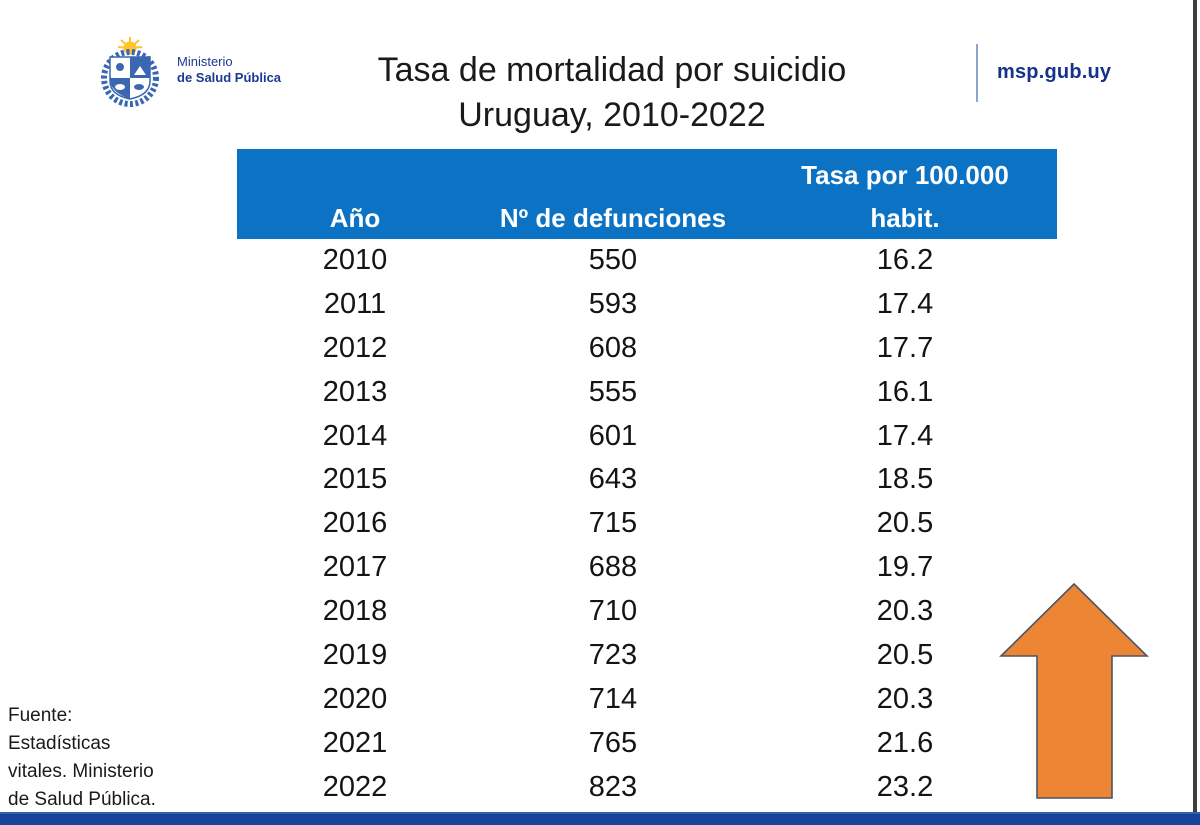  Describe the element at coordinates (355, 347) in the screenshot. I see `year-cell: 2012` at that location.